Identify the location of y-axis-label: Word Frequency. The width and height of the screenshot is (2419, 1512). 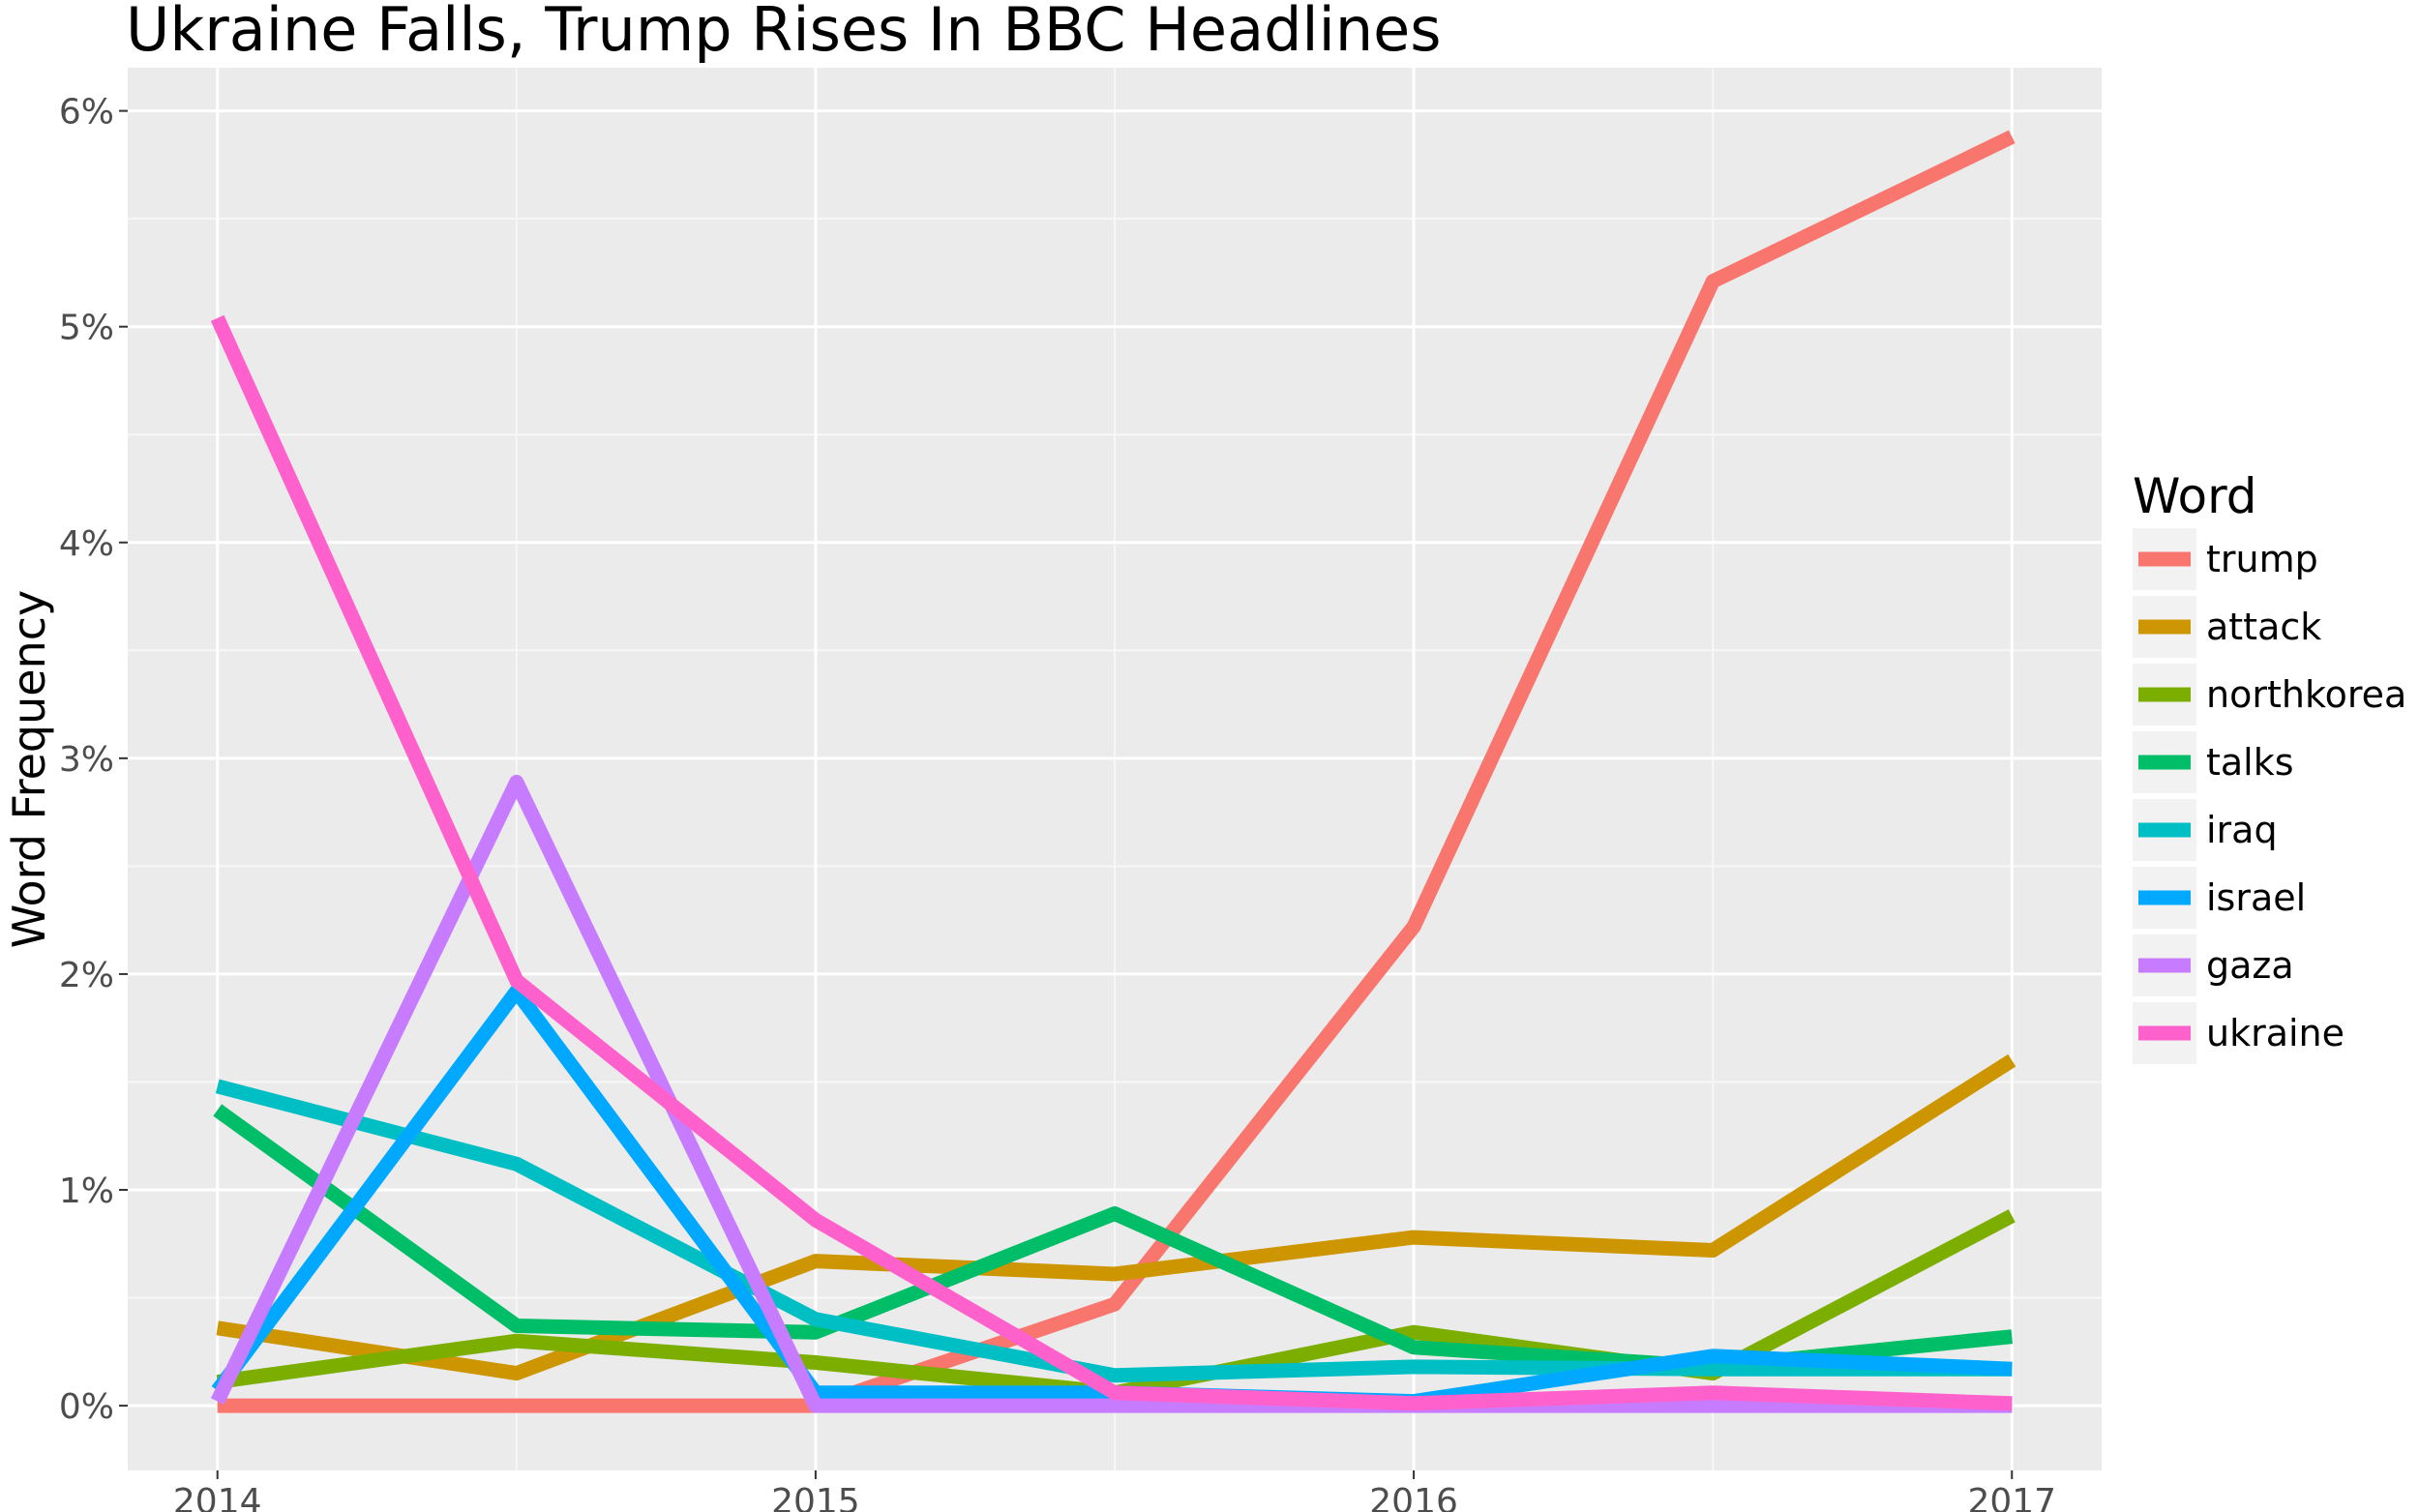
(29, 770).